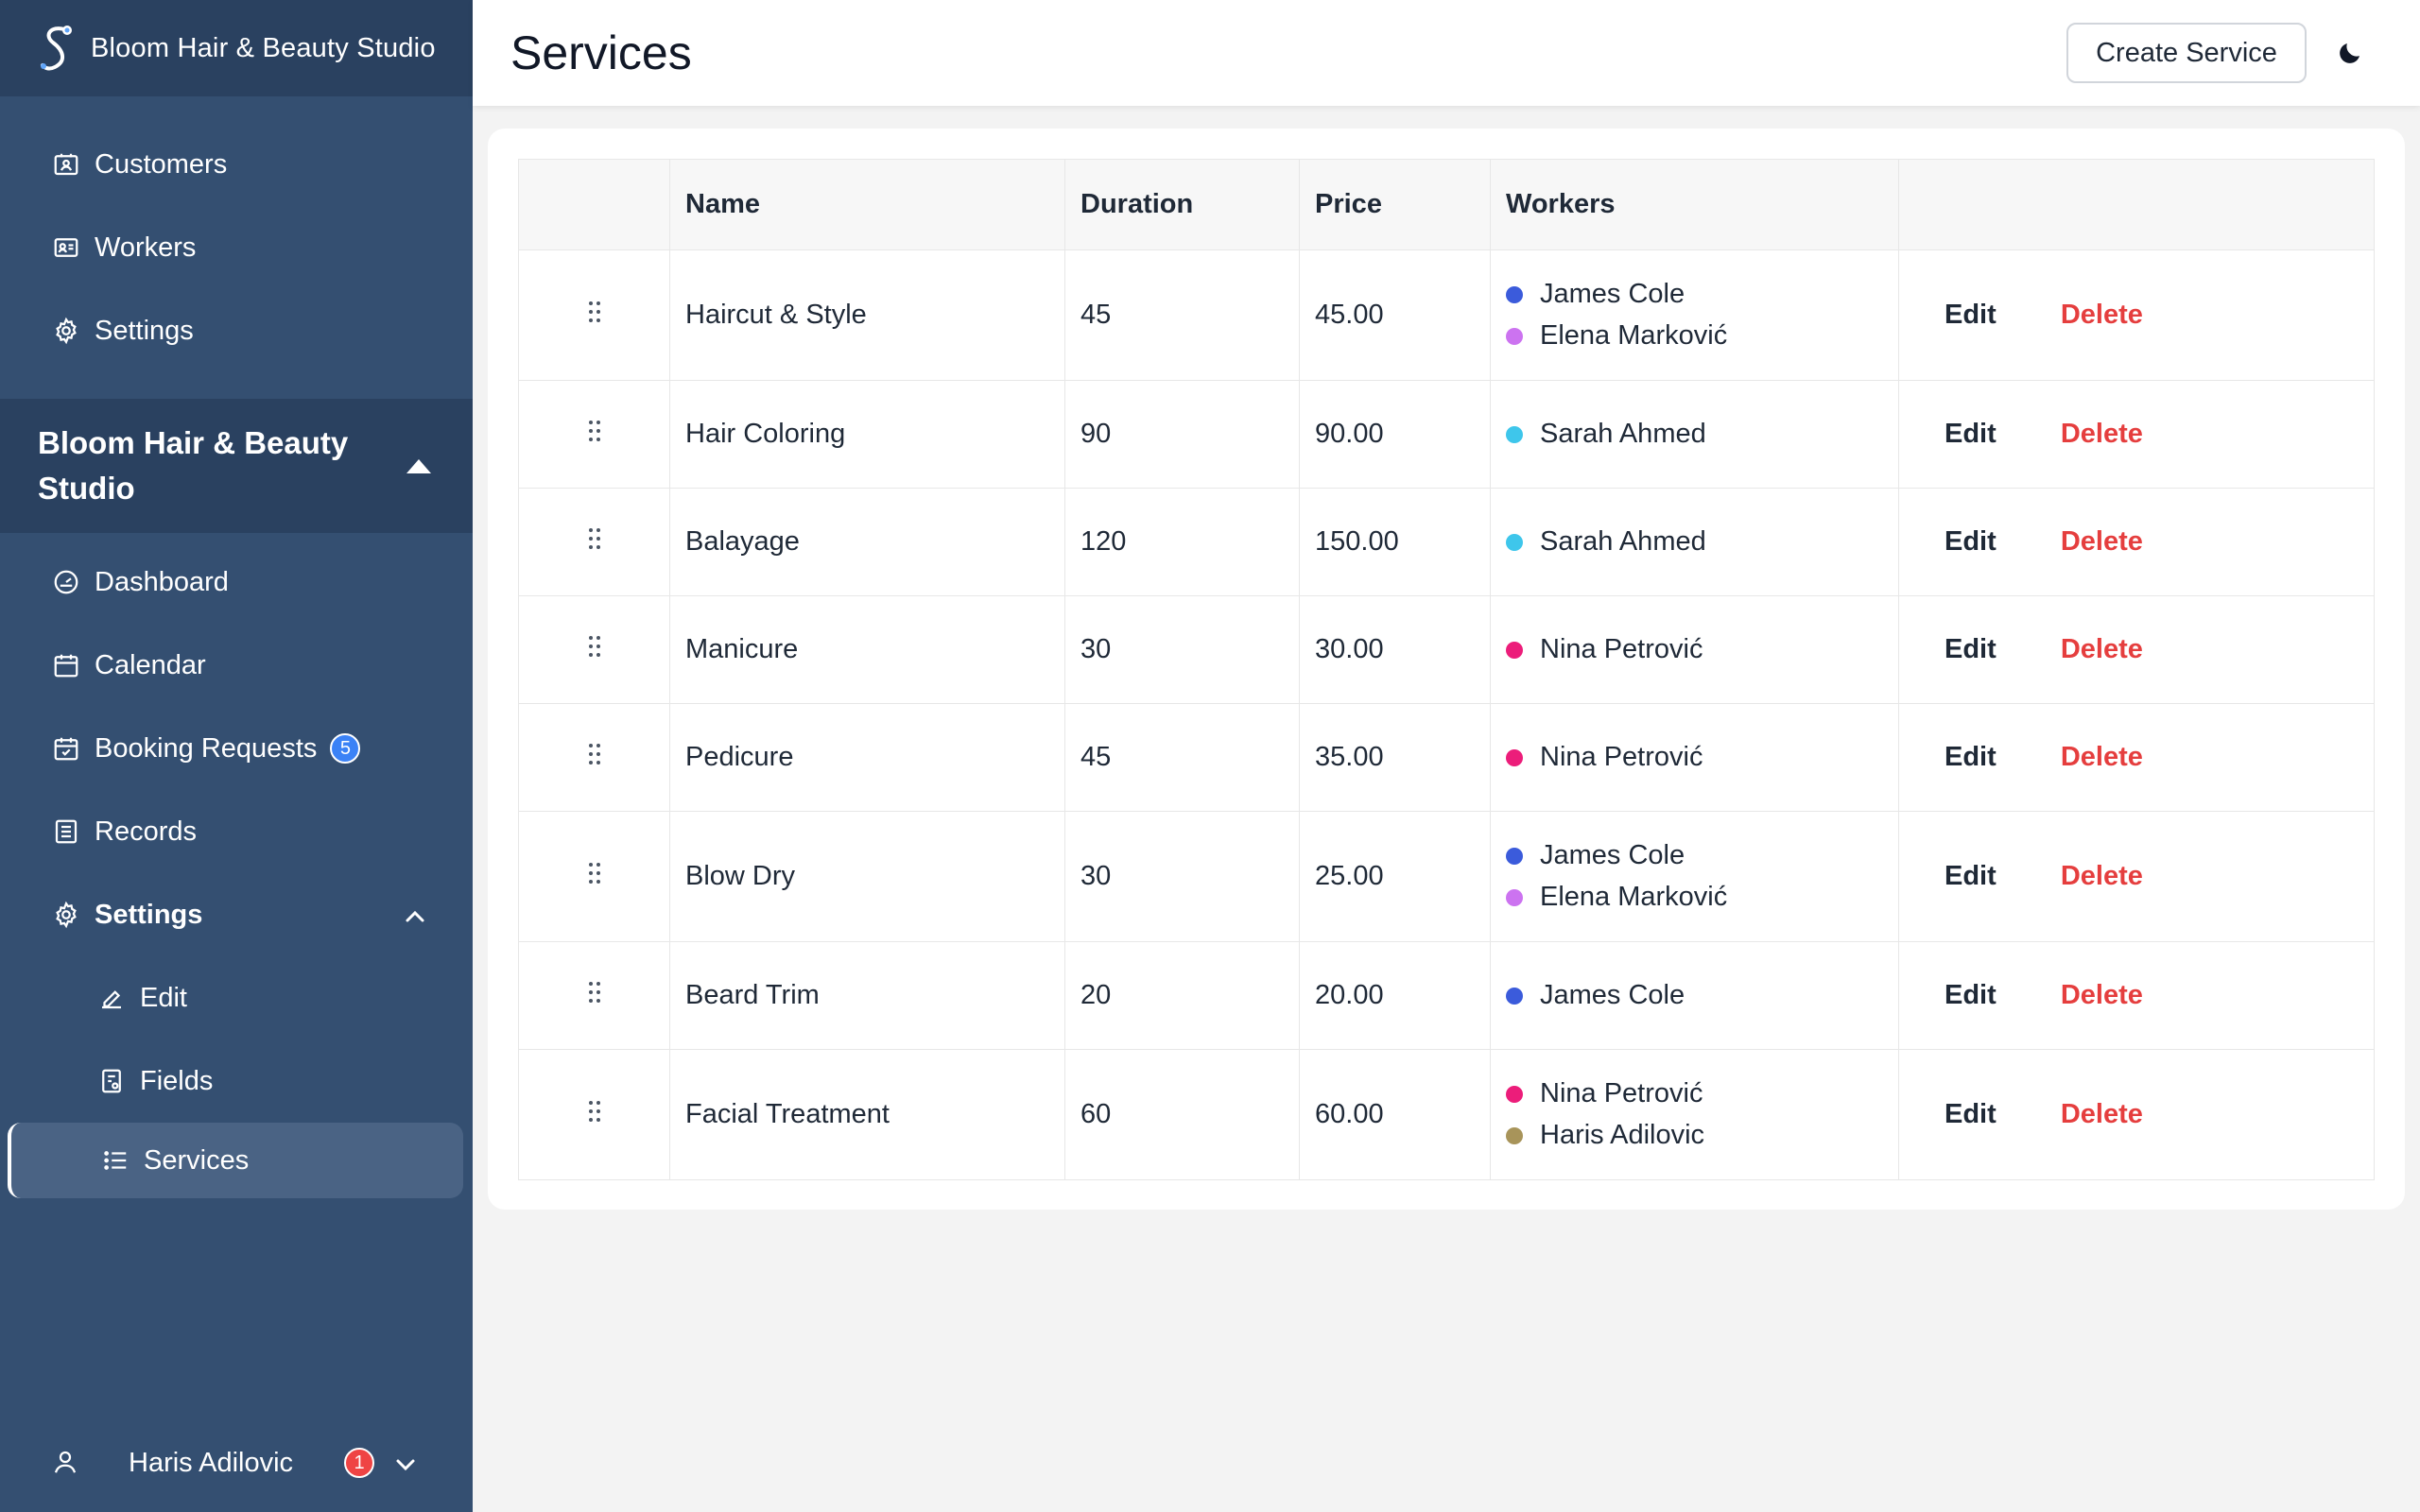  What do you see at coordinates (236, 831) in the screenshot?
I see `sidebar-item-records: Records` at bounding box center [236, 831].